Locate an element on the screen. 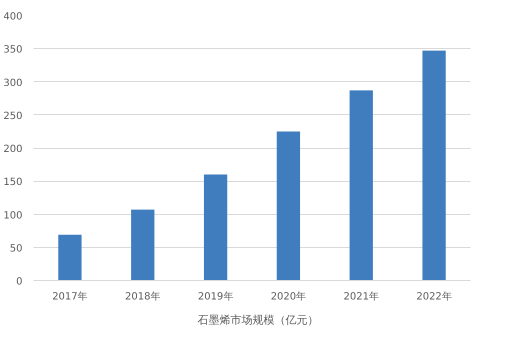 The height and width of the screenshot is (347, 505). x-tick-label: 2019年 is located at coordinates (216, 296).